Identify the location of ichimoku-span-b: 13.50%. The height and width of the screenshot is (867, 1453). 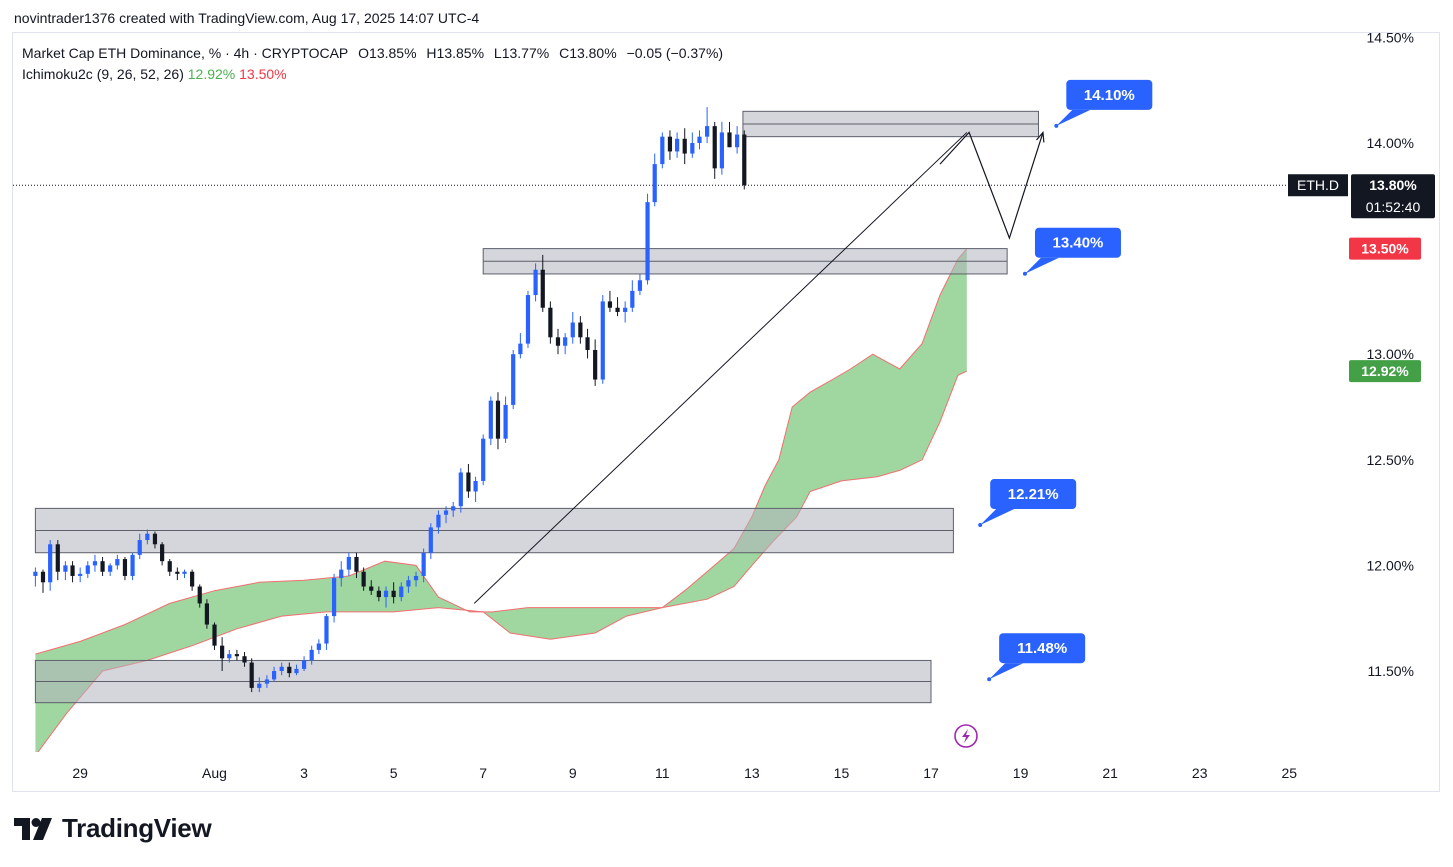
(263, 74).